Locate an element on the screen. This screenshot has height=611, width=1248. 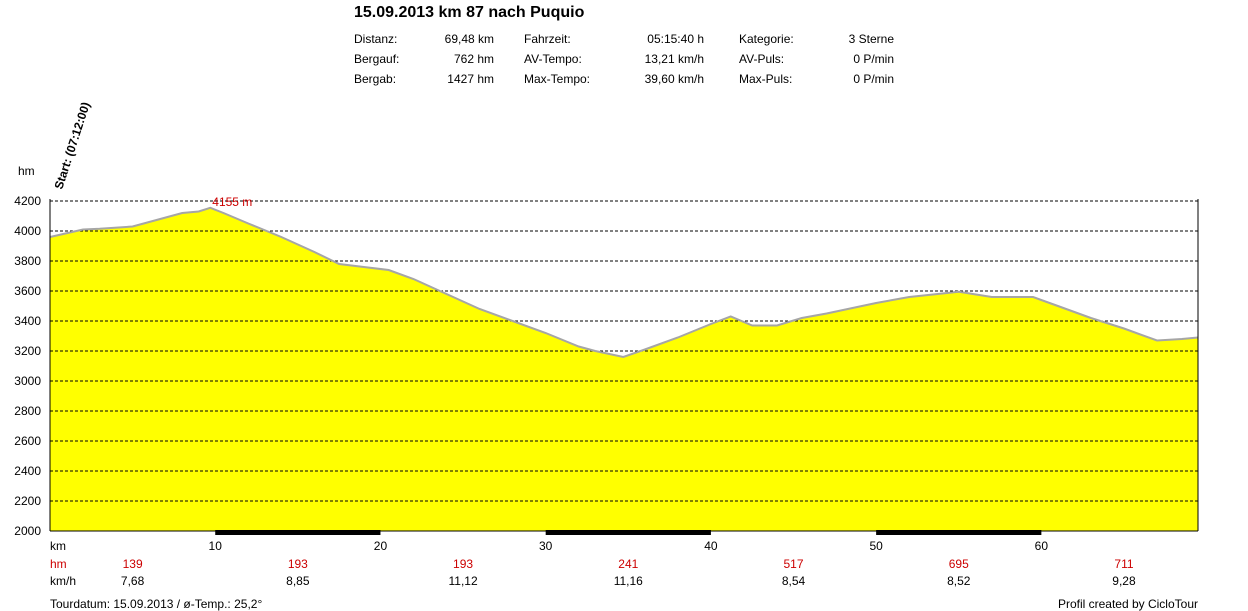
segment-kmh-label: 7,68 is located at coordinates (133, 581).